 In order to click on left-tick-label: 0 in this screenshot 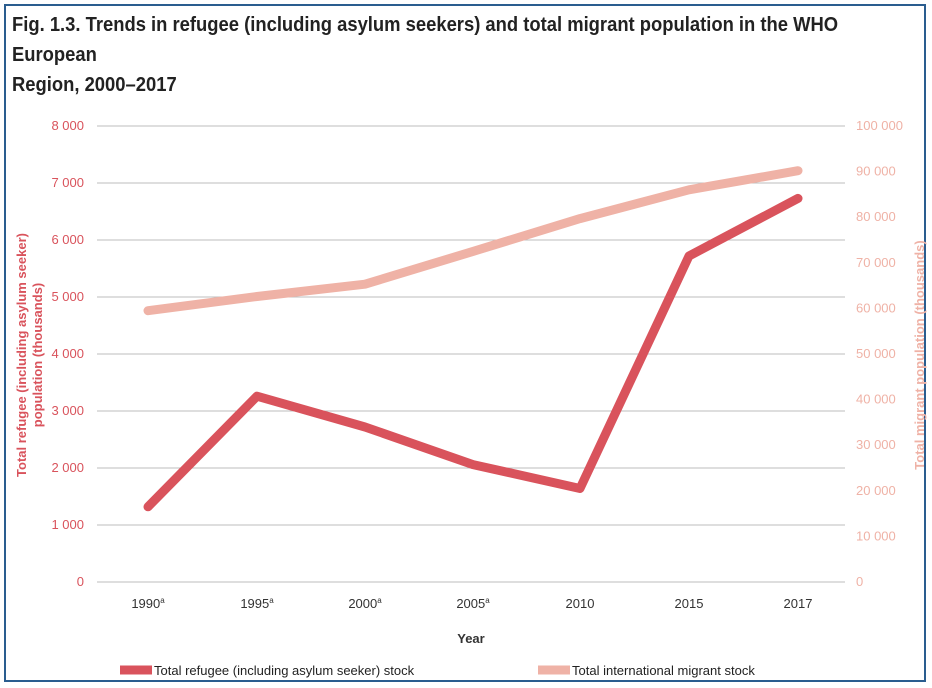, I will do `click(80, 581)`.